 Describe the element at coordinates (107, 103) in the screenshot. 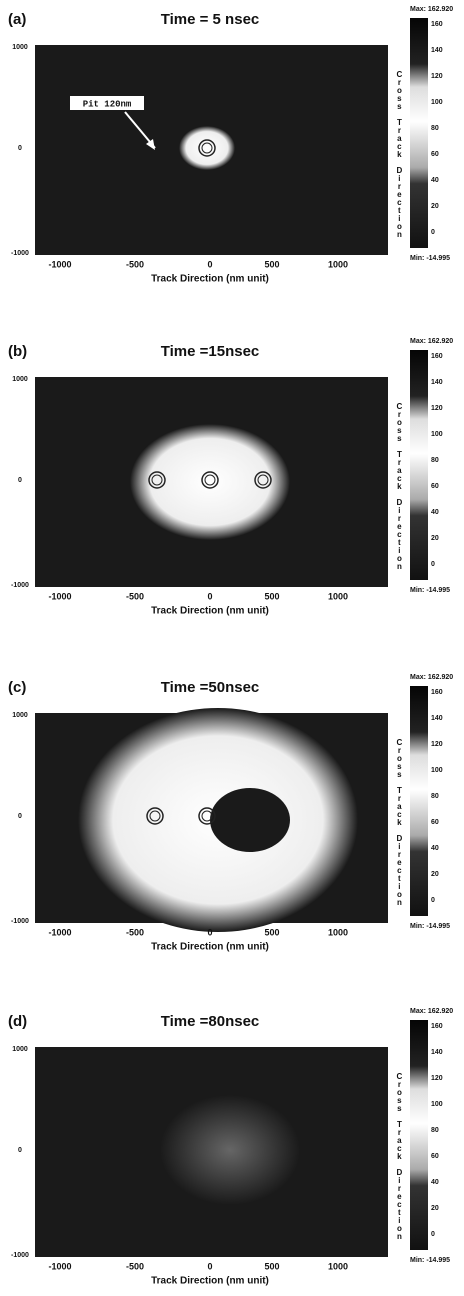

I see `annotation-box` at that location.